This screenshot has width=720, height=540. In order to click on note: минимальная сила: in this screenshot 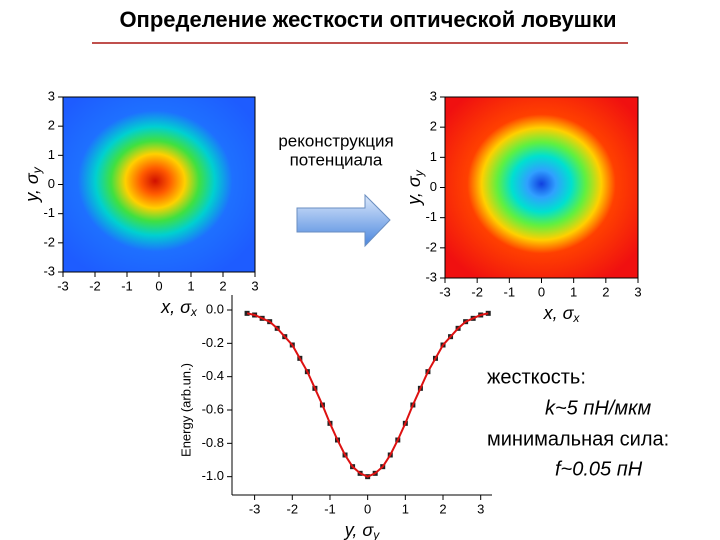, I will do `click(578, 439)`.